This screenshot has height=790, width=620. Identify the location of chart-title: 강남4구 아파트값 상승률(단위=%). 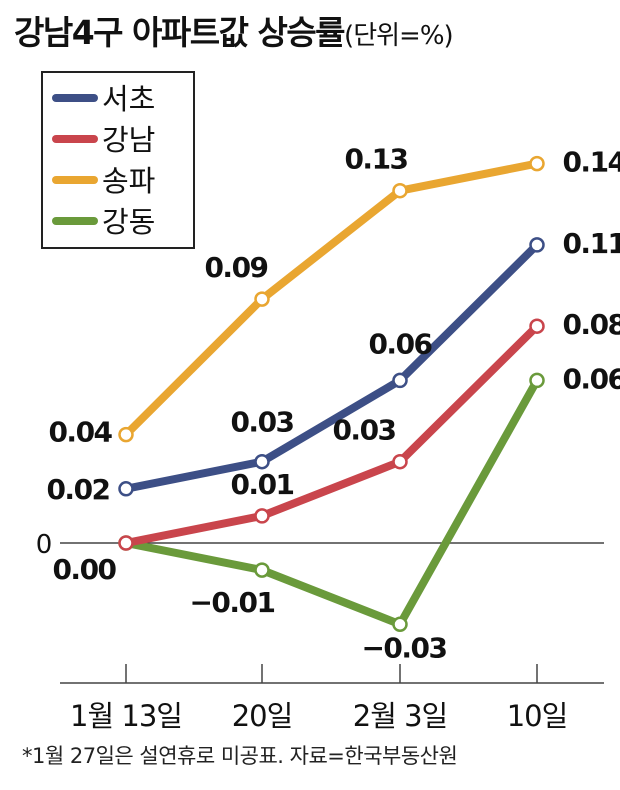
(234, 30).